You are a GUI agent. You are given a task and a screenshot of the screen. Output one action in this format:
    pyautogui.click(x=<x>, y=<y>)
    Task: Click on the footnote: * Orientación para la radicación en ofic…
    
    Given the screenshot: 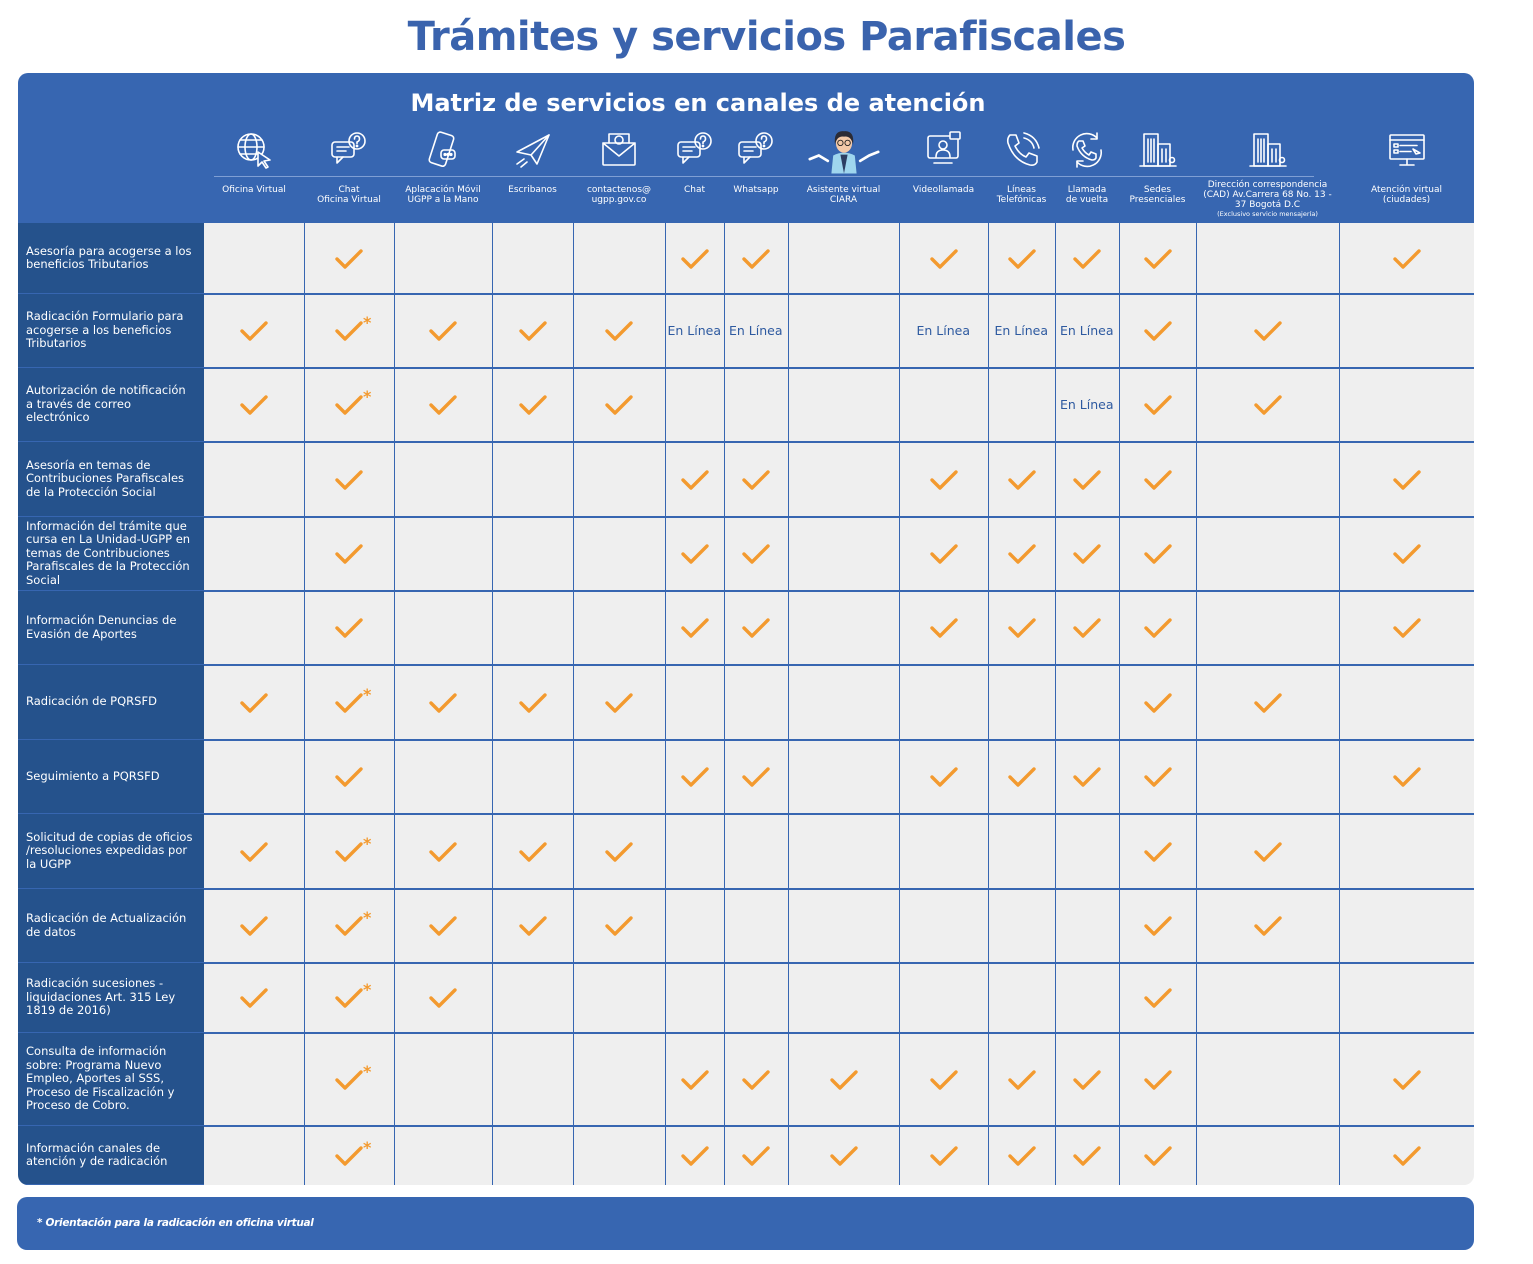 What is the action you would take?
    pyautogui.click(x=175, y=1223)
    